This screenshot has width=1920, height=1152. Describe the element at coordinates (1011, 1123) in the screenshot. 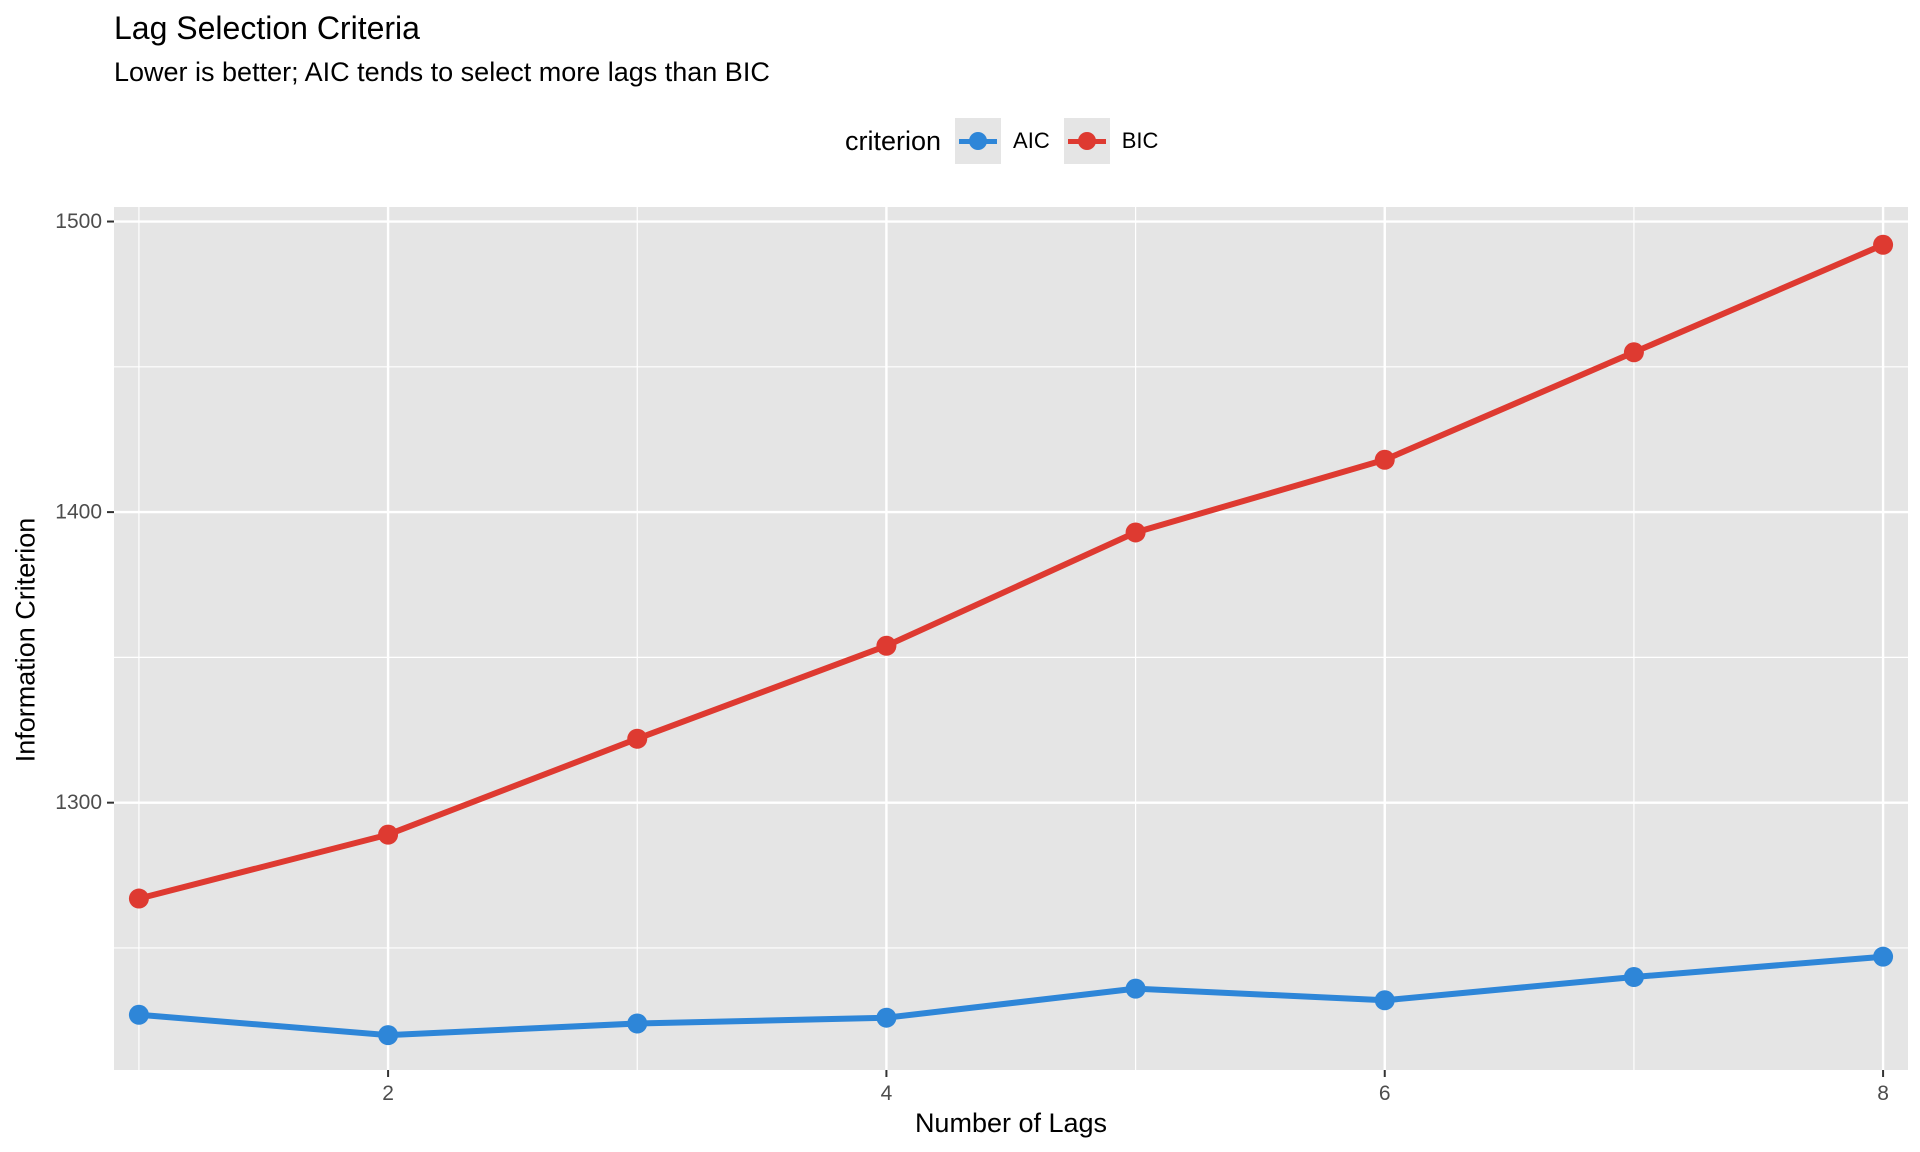

I see `x-axis-label: Number of Lags` at that location.